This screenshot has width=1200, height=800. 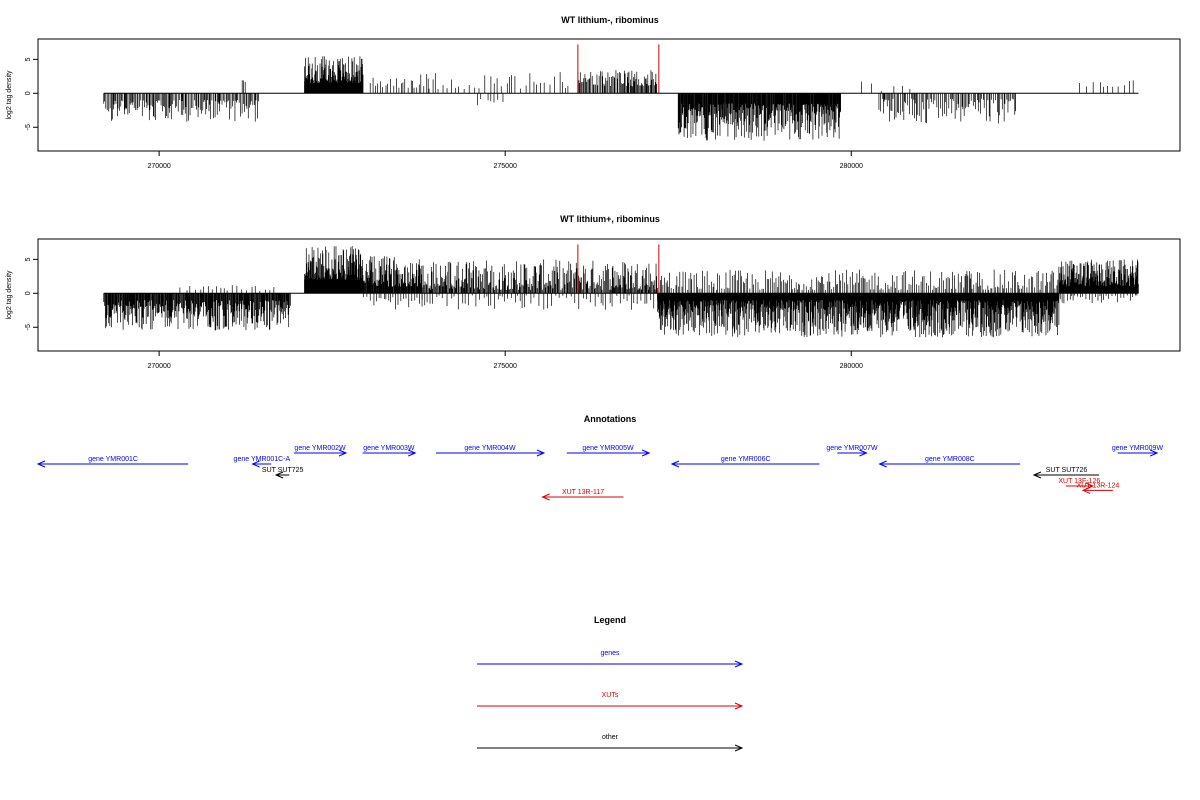 I want to click on feature-label: gene YMR005W, so click(x=608, y=448).